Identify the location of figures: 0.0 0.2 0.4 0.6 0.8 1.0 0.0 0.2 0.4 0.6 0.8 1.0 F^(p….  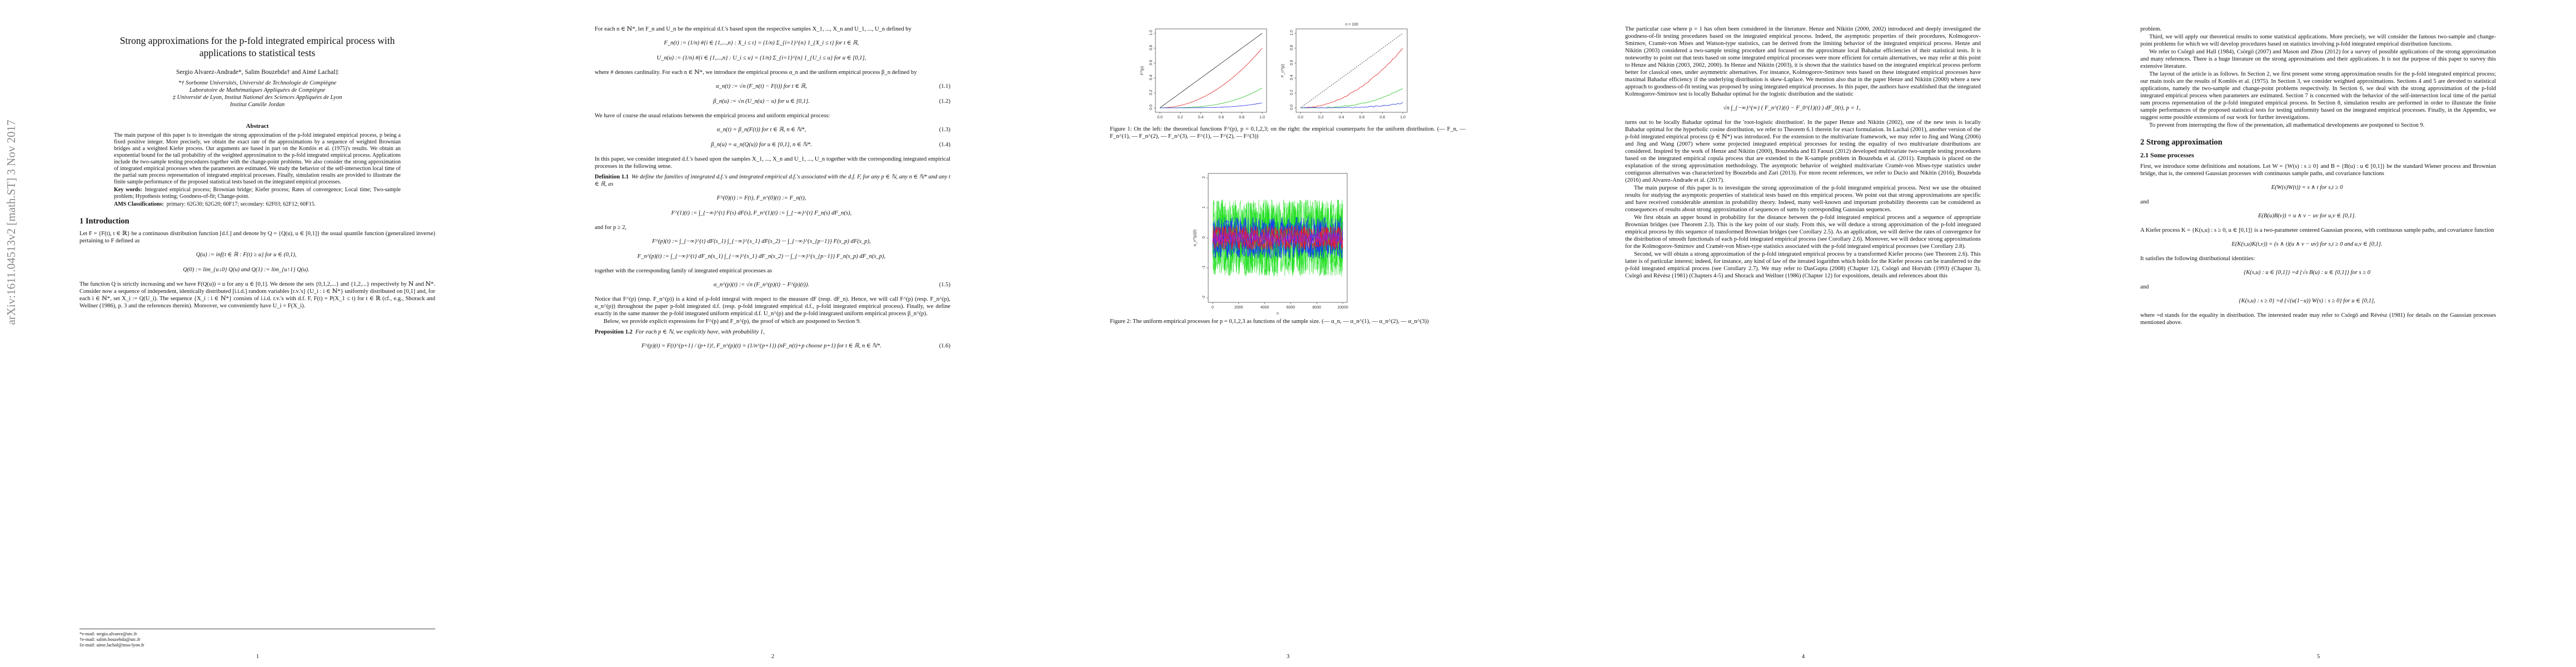
(1274, 169).